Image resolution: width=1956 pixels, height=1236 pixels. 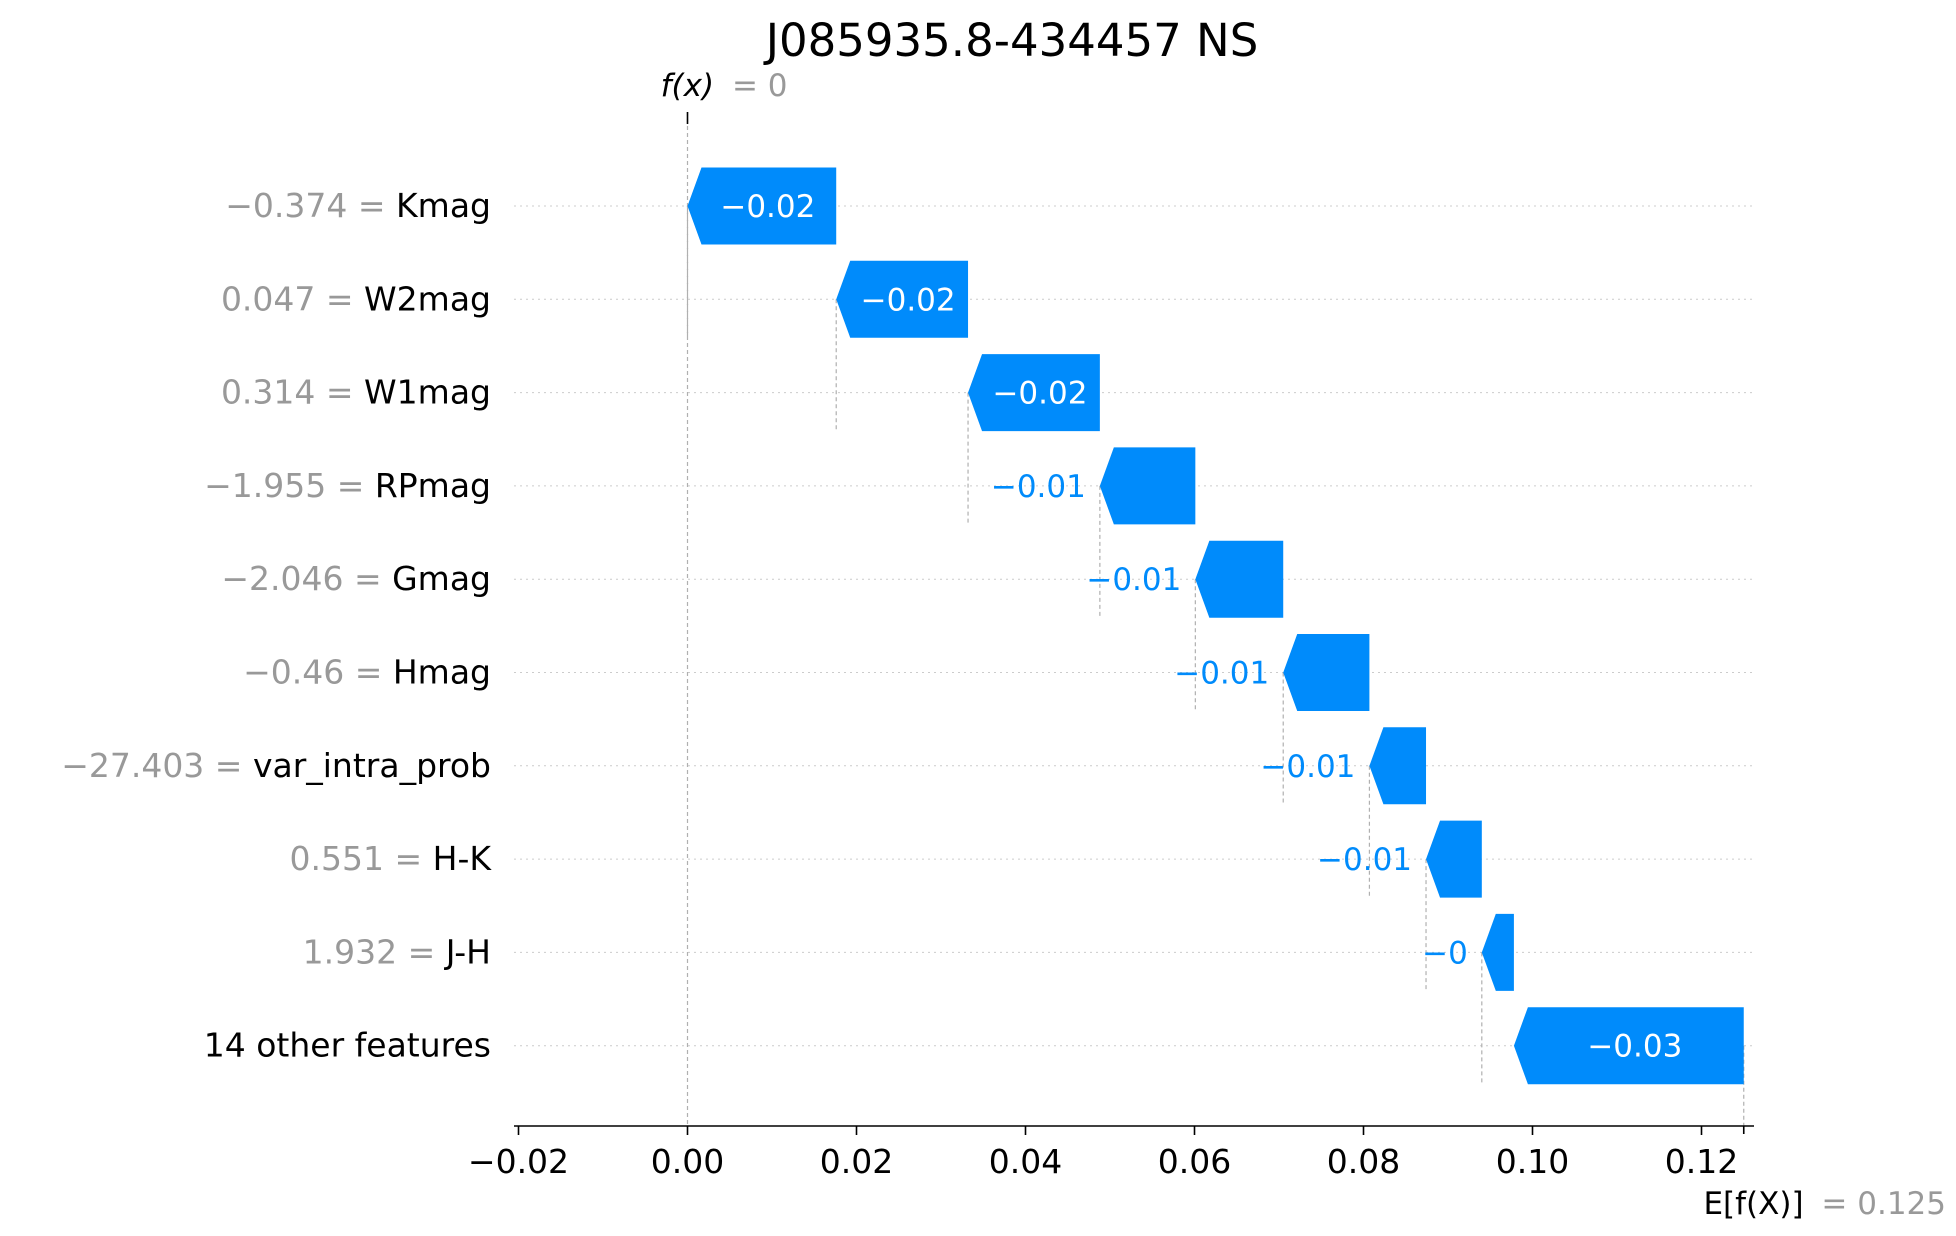 What do you see at coordinates (310, 205) in the screenshot?
I see `feature-value: −0.374 =` at bounding box center [310, 205].